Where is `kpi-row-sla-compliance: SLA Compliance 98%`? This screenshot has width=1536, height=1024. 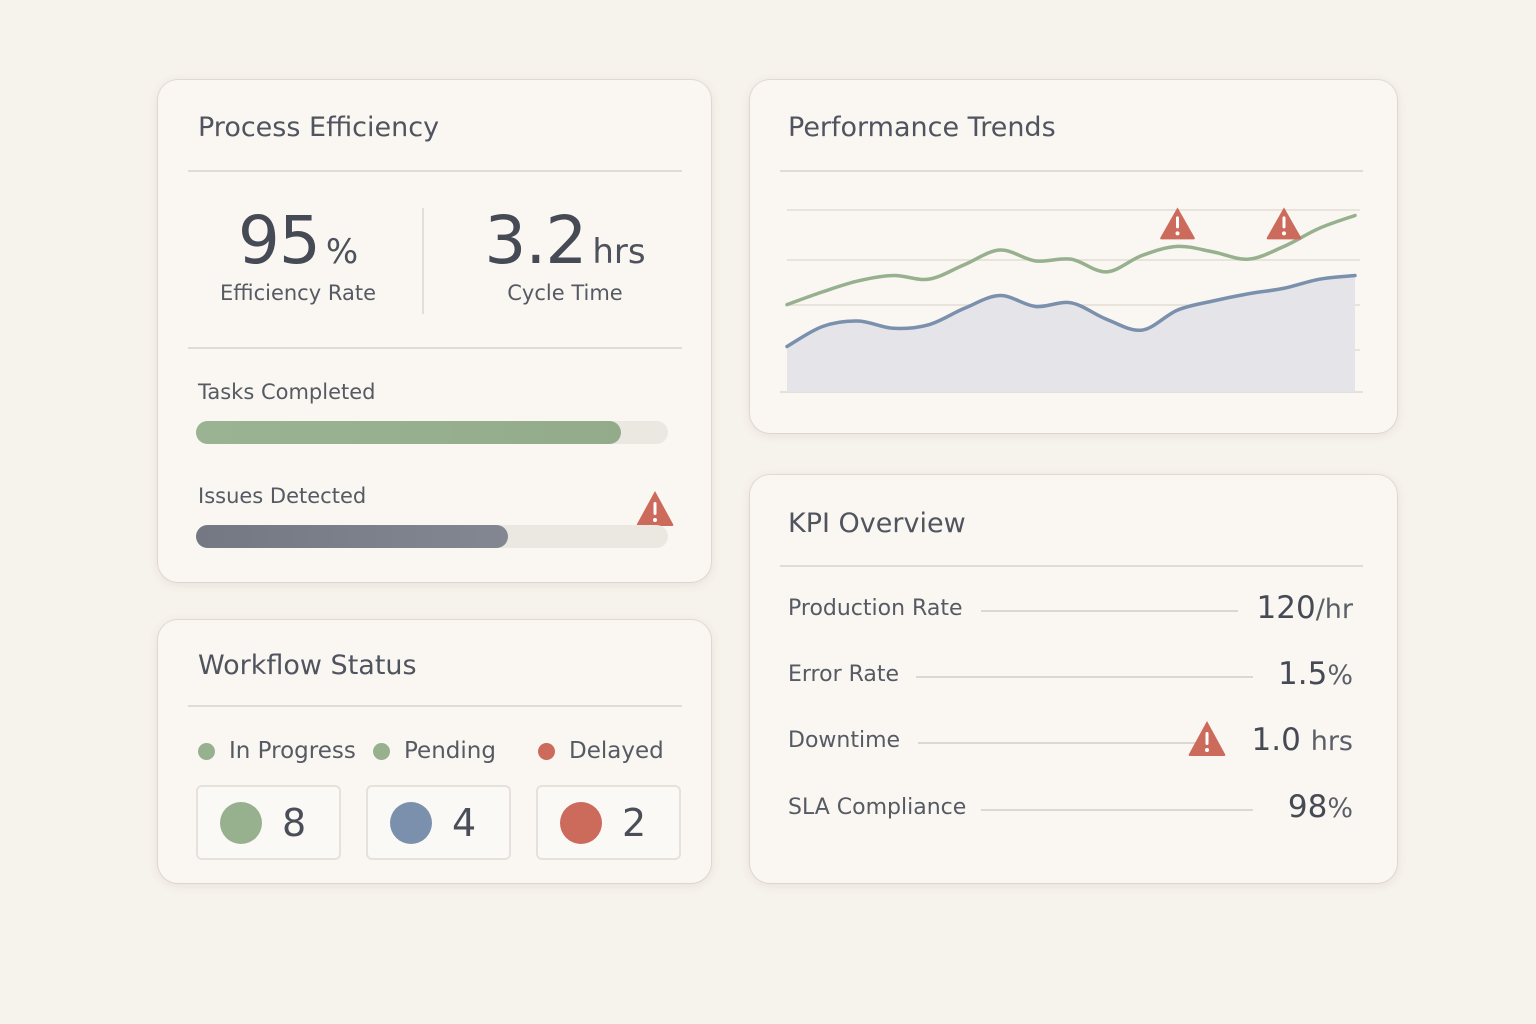 kpi-row-sla-compliance: SLA Compliance 98% is located at coordinates (1070, 809).